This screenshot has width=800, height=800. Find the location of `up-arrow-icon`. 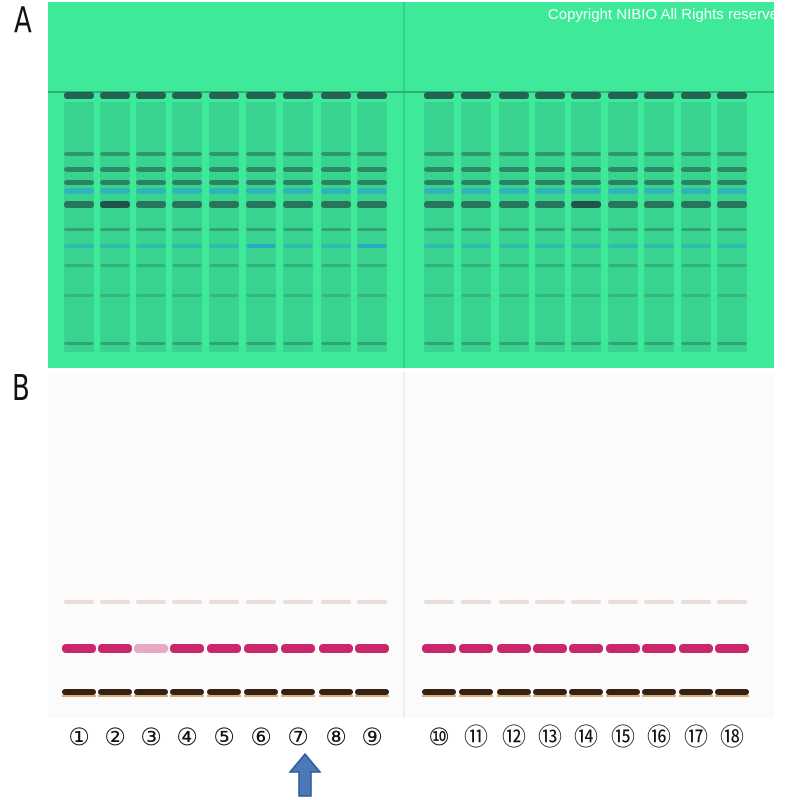

up-arrow-icon is located at coordinates (305, 774).